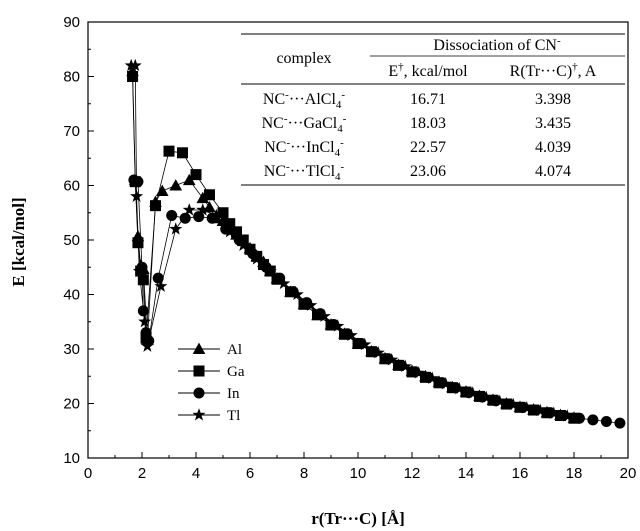  Describe the element at coordinates (553, 123) in the screenshot. I see `table-cell-distance: 3.435` at that location.